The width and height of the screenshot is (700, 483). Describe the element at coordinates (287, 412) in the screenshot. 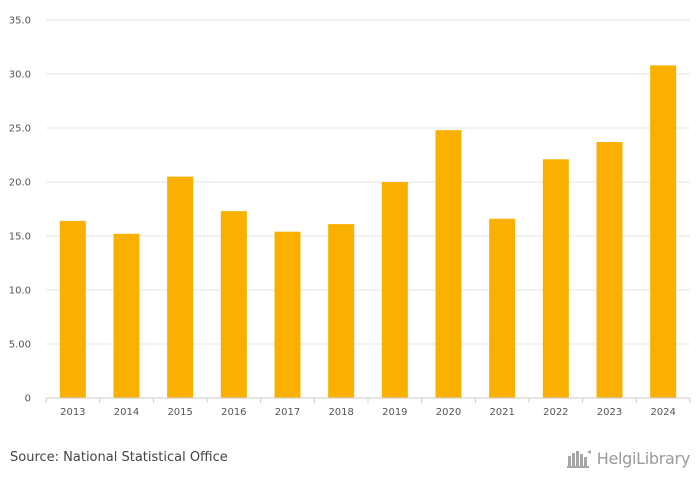

I see `x-tick-label: 2017` at that location.